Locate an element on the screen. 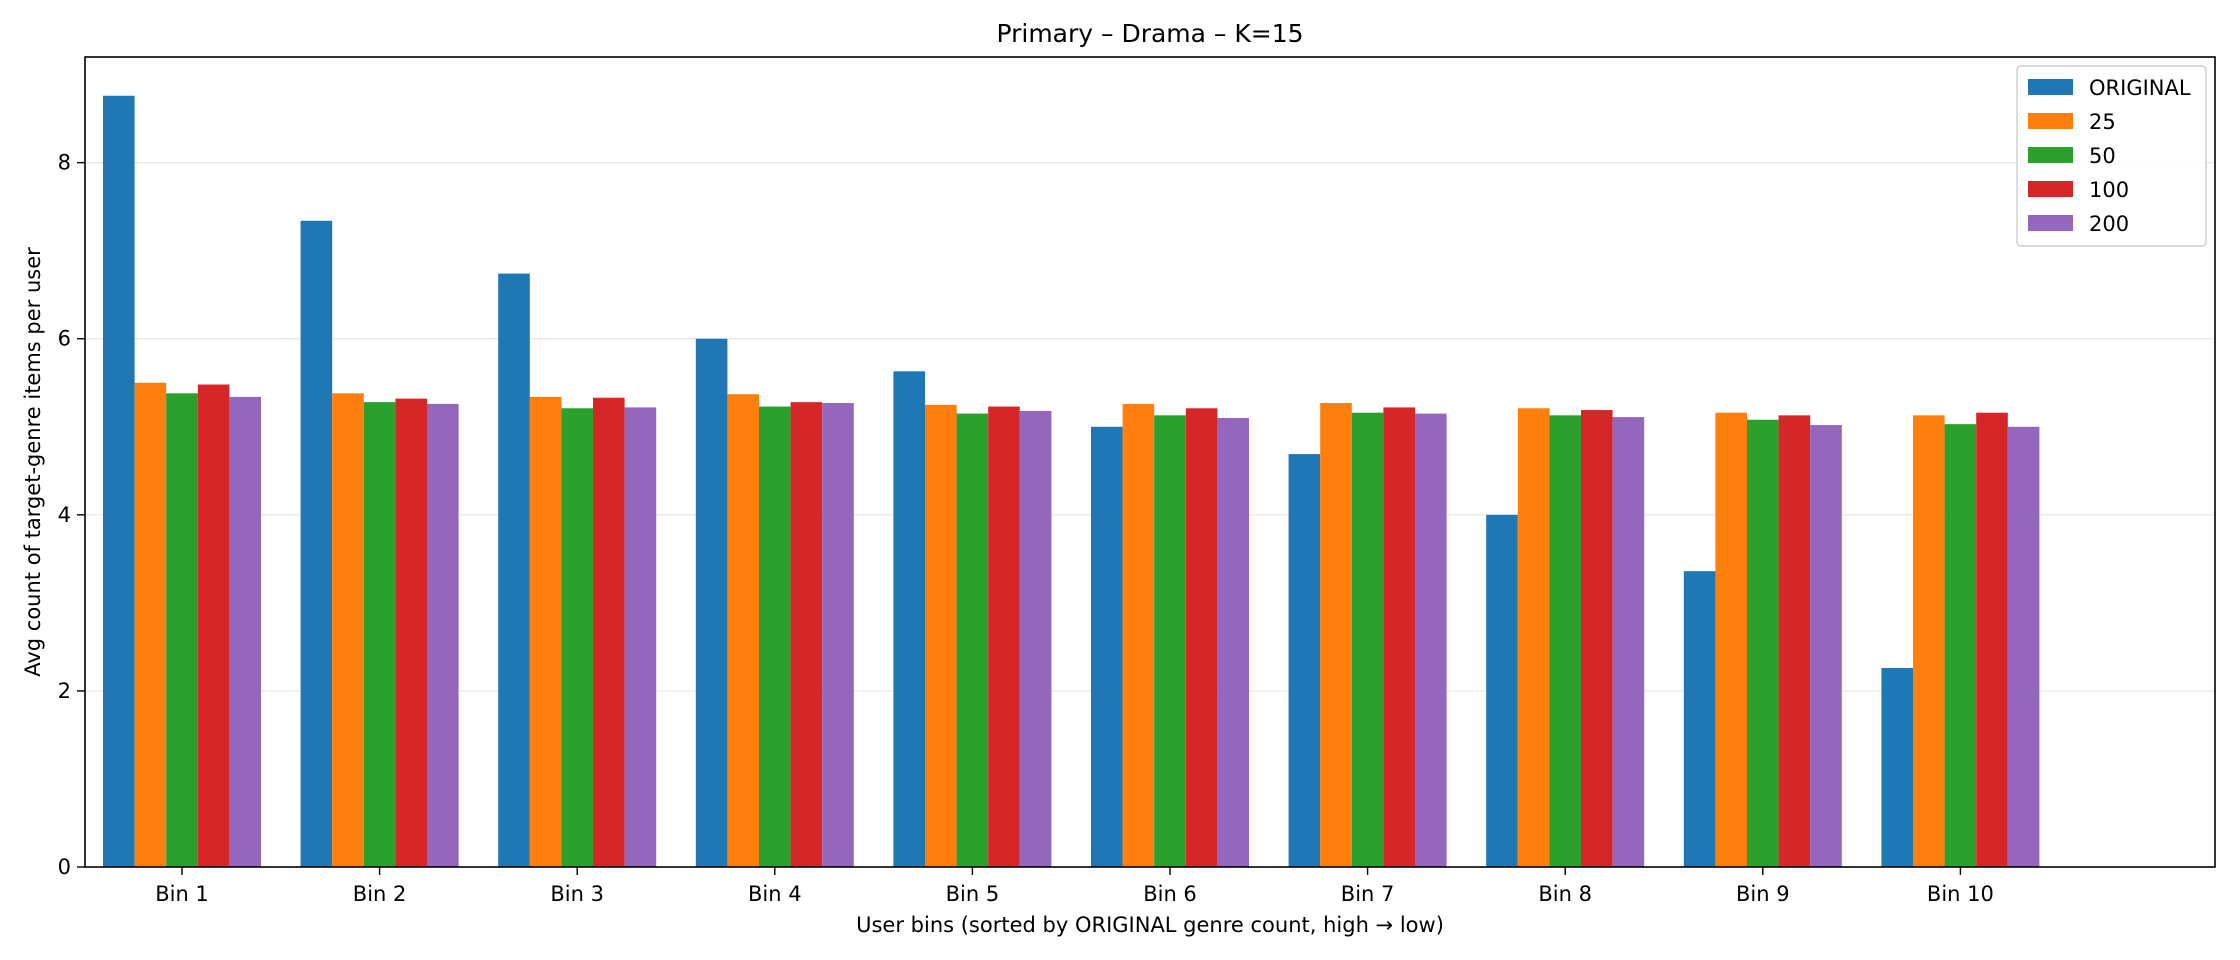 The height and width of the screenshot is (960, 2240). legend: ORIGINAL 25 50 100 200 is located at coordinates (2111, 156).